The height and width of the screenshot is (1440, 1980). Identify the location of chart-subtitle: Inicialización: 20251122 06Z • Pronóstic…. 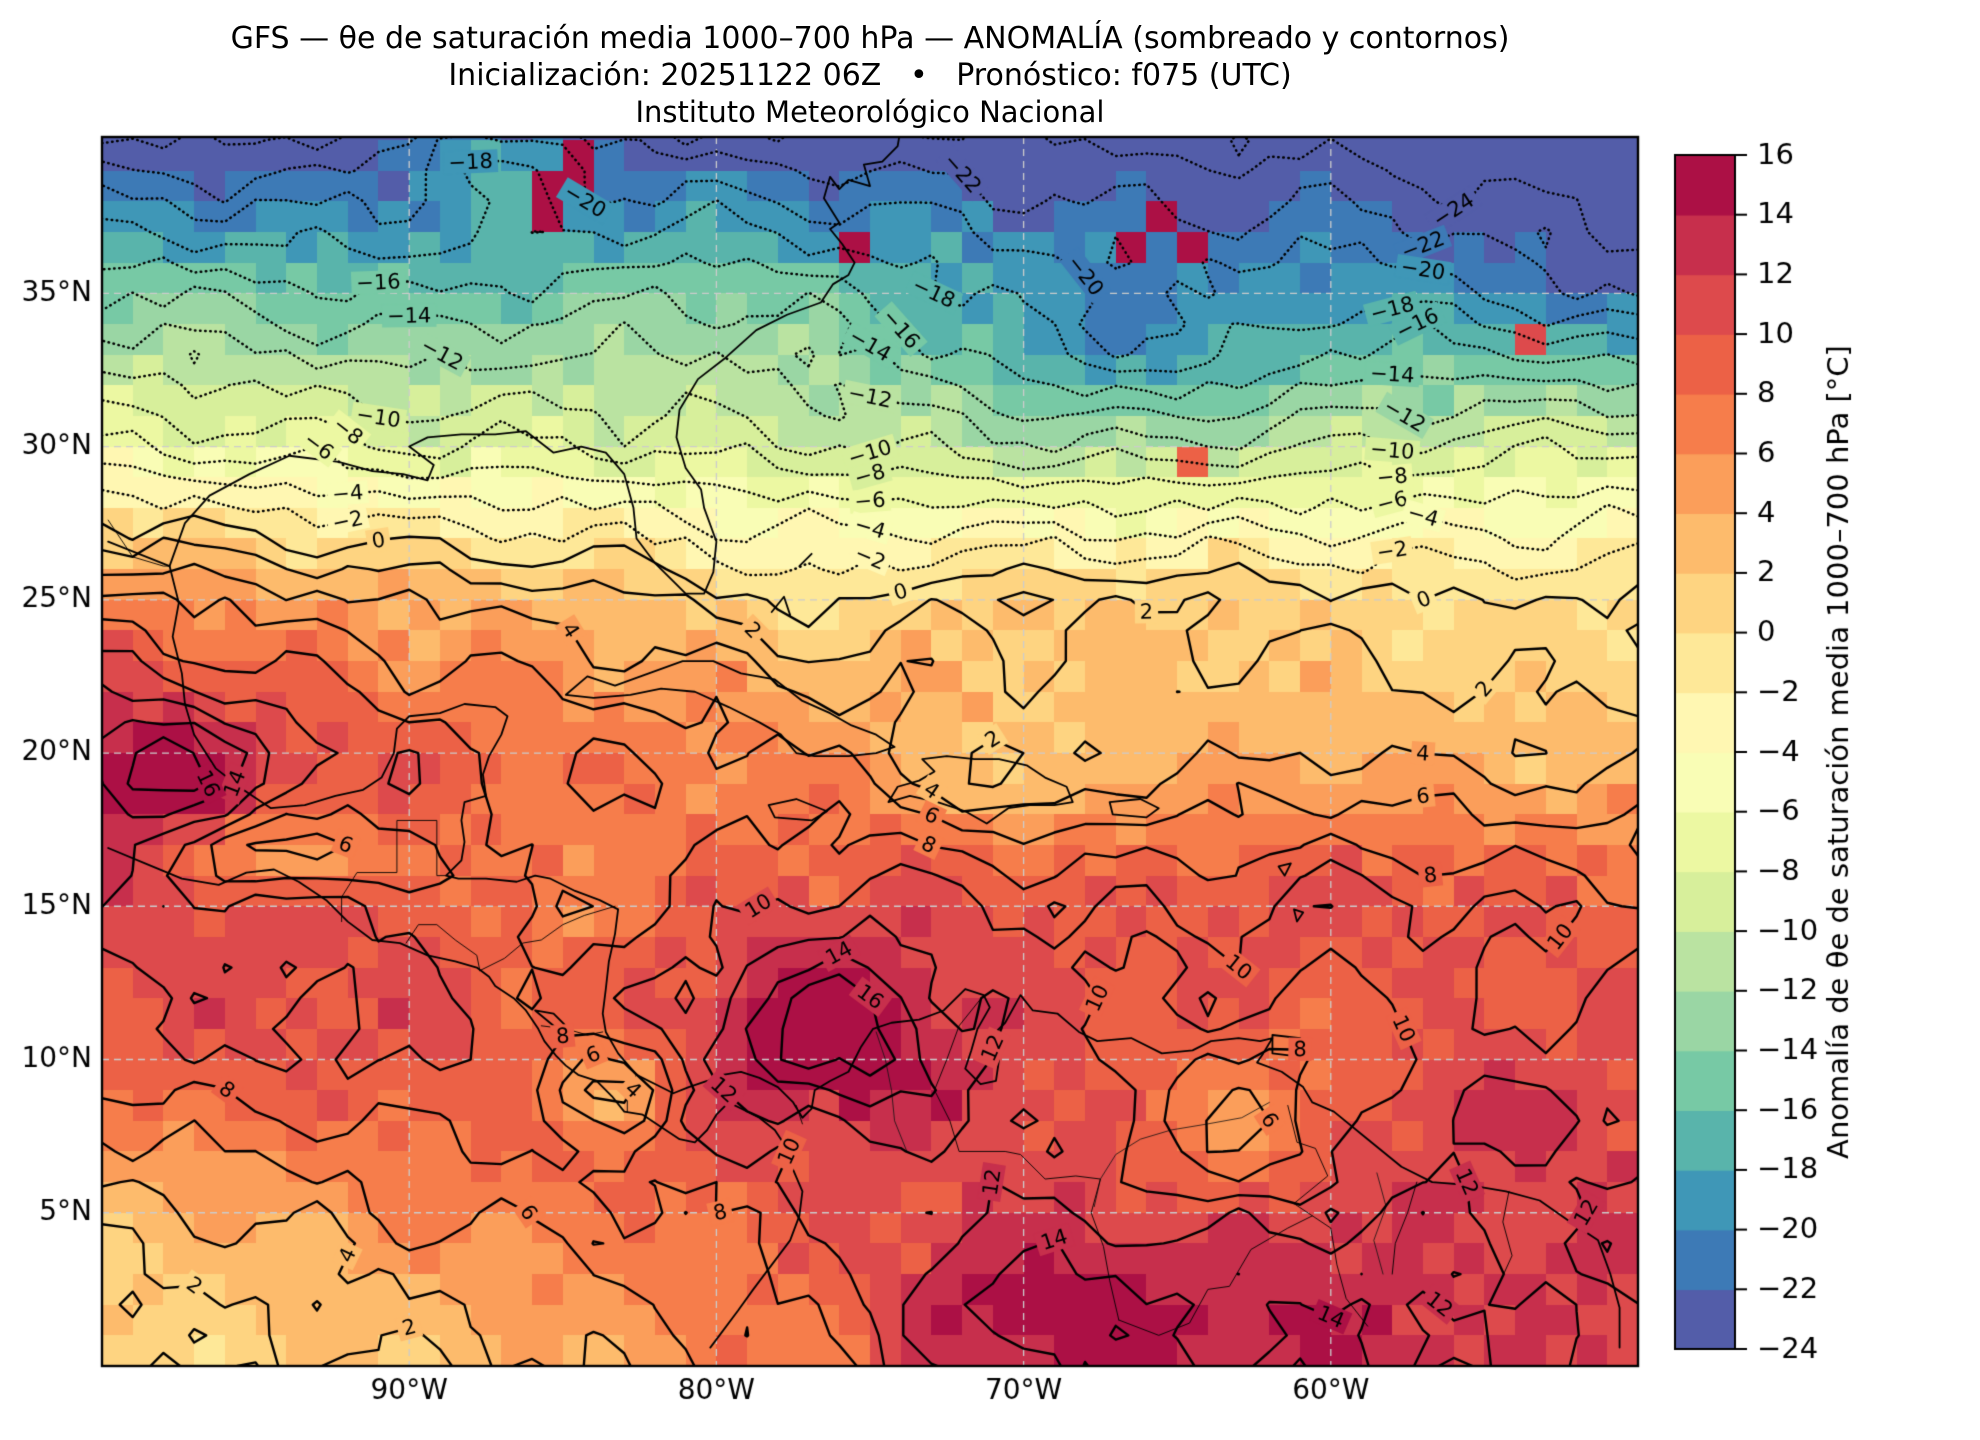
(870, 75).